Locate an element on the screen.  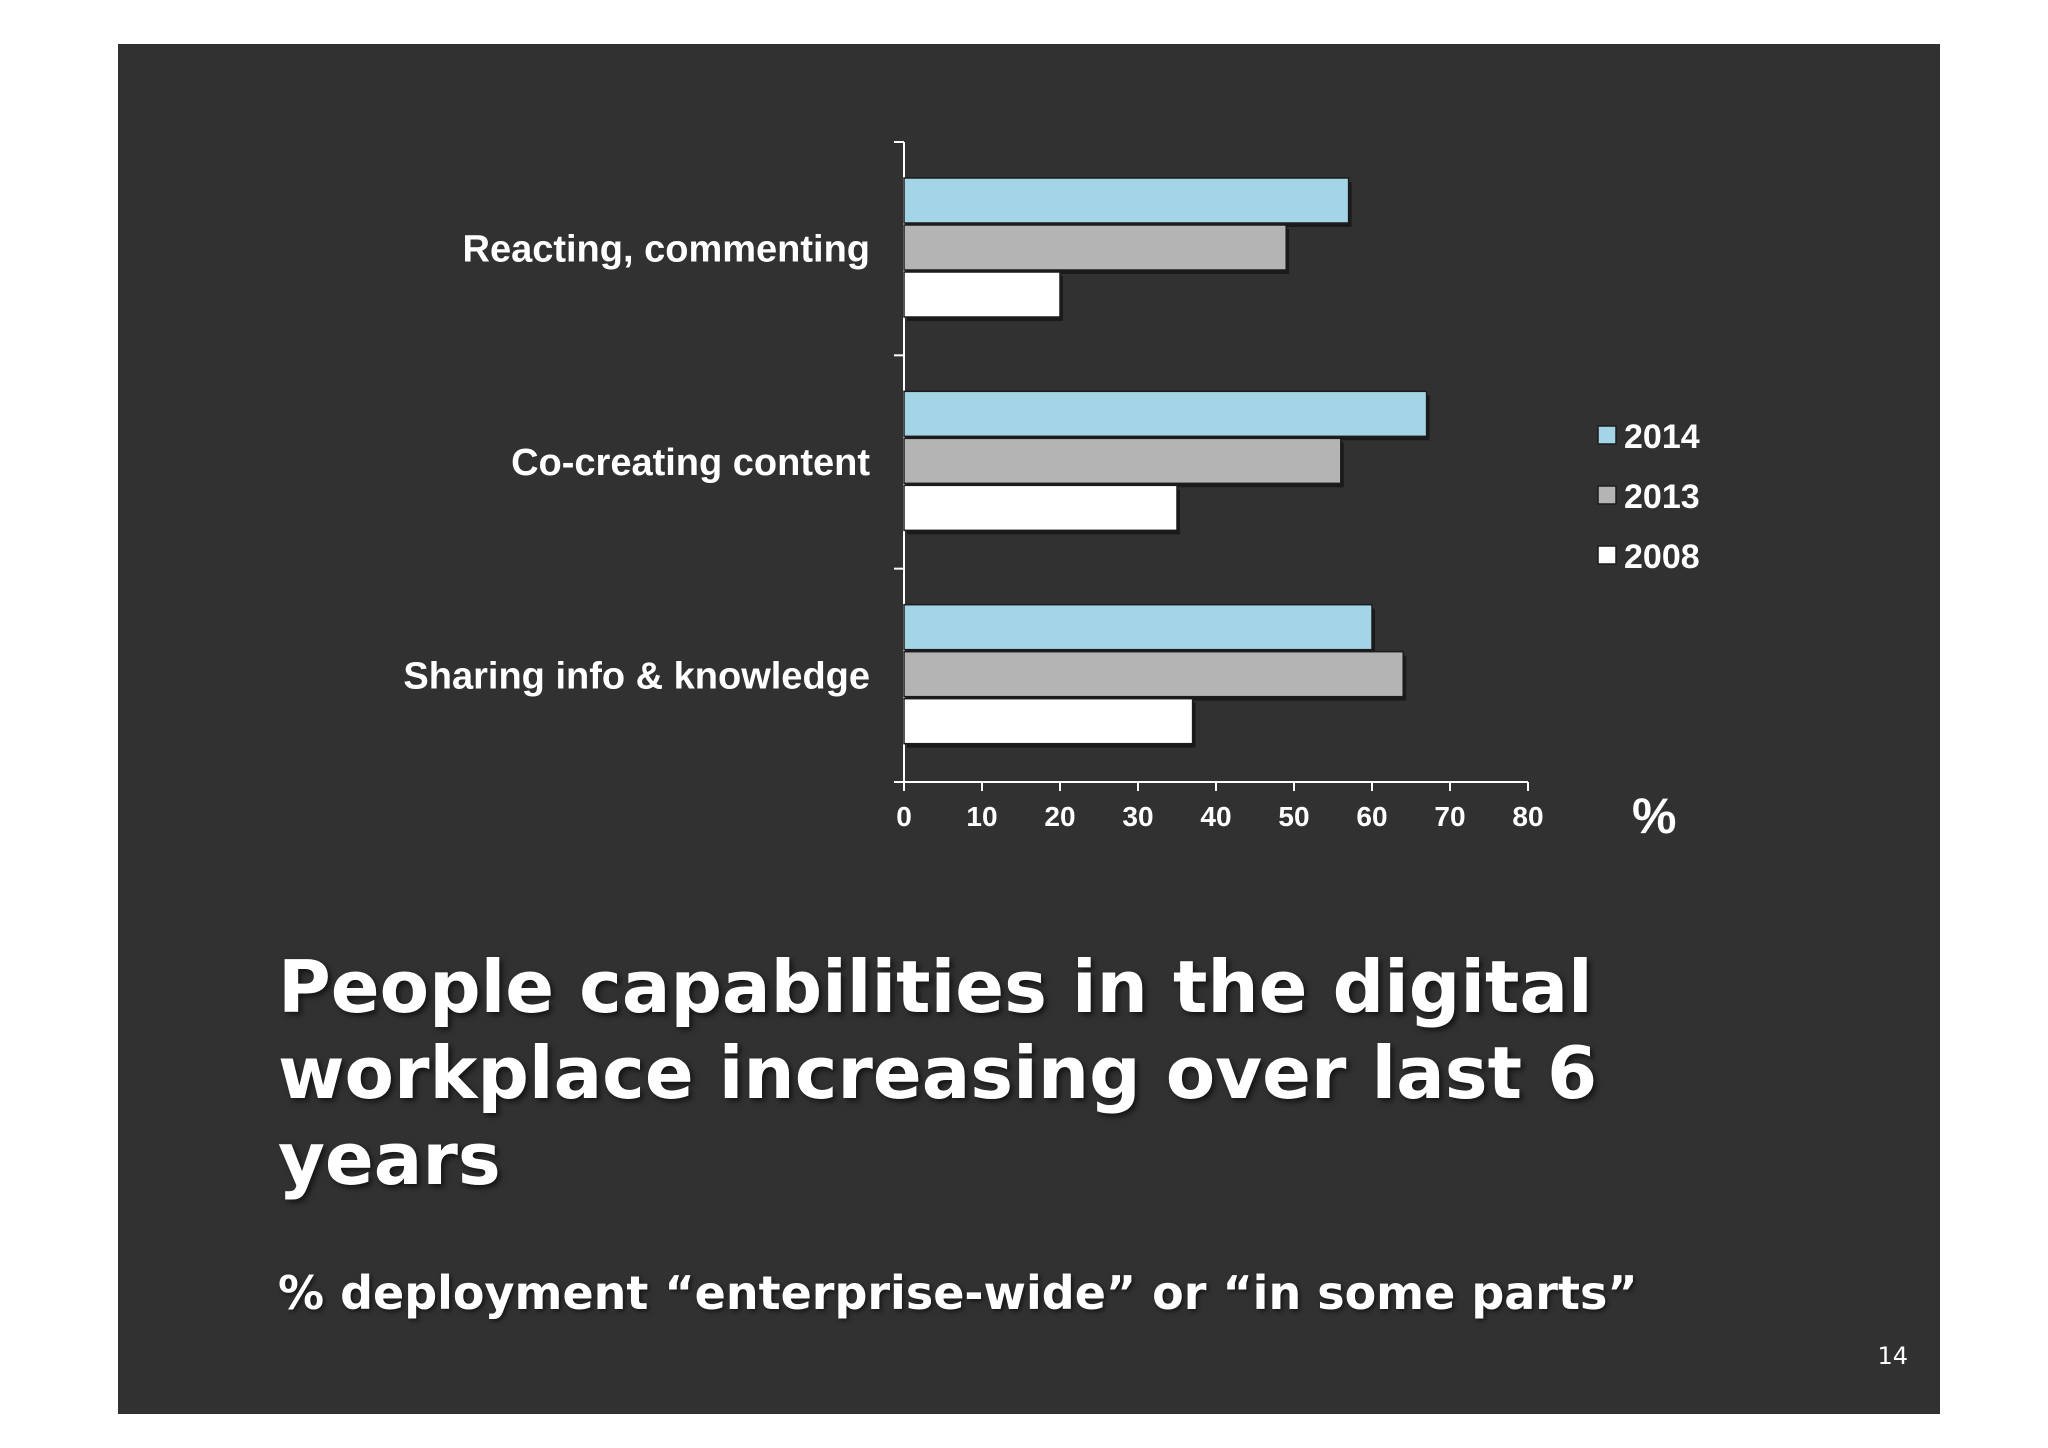
x-tick-label: 40 is located at coordinates (1215, 816).